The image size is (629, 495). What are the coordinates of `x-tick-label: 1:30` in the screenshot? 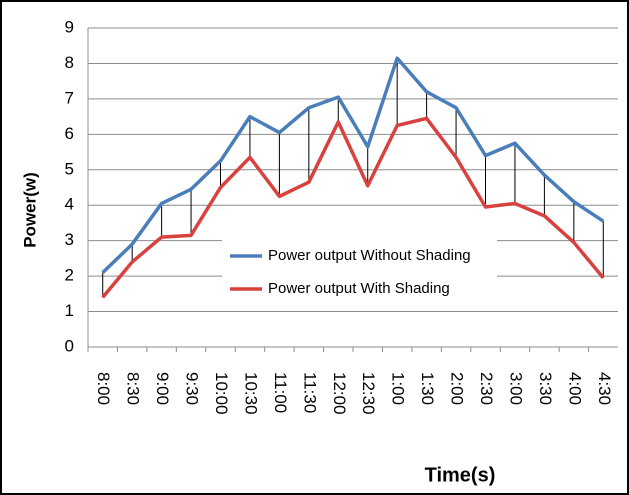 It's located at (427, 388).